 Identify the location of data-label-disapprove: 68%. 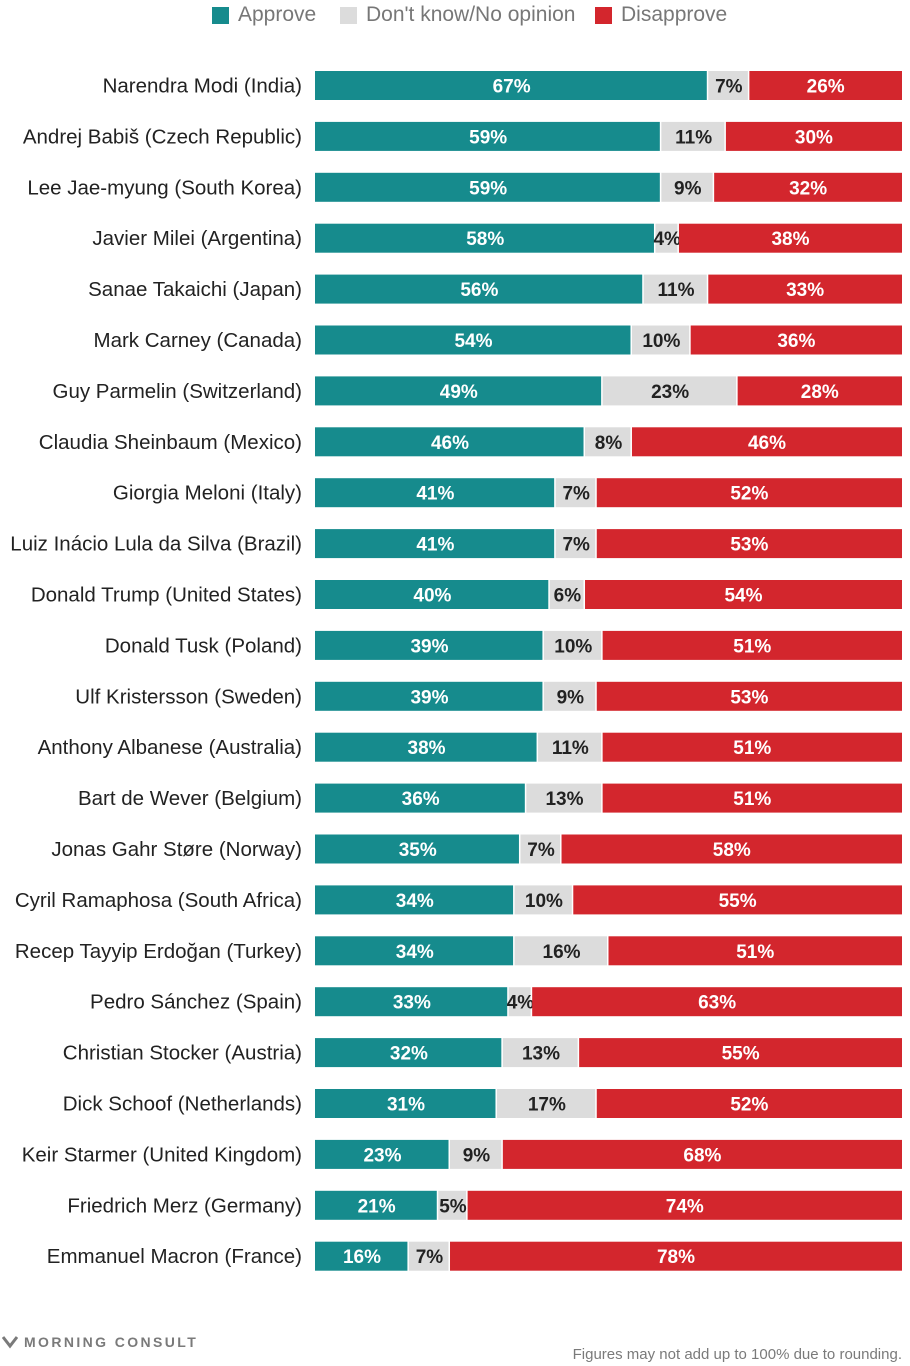
(702, 1155).